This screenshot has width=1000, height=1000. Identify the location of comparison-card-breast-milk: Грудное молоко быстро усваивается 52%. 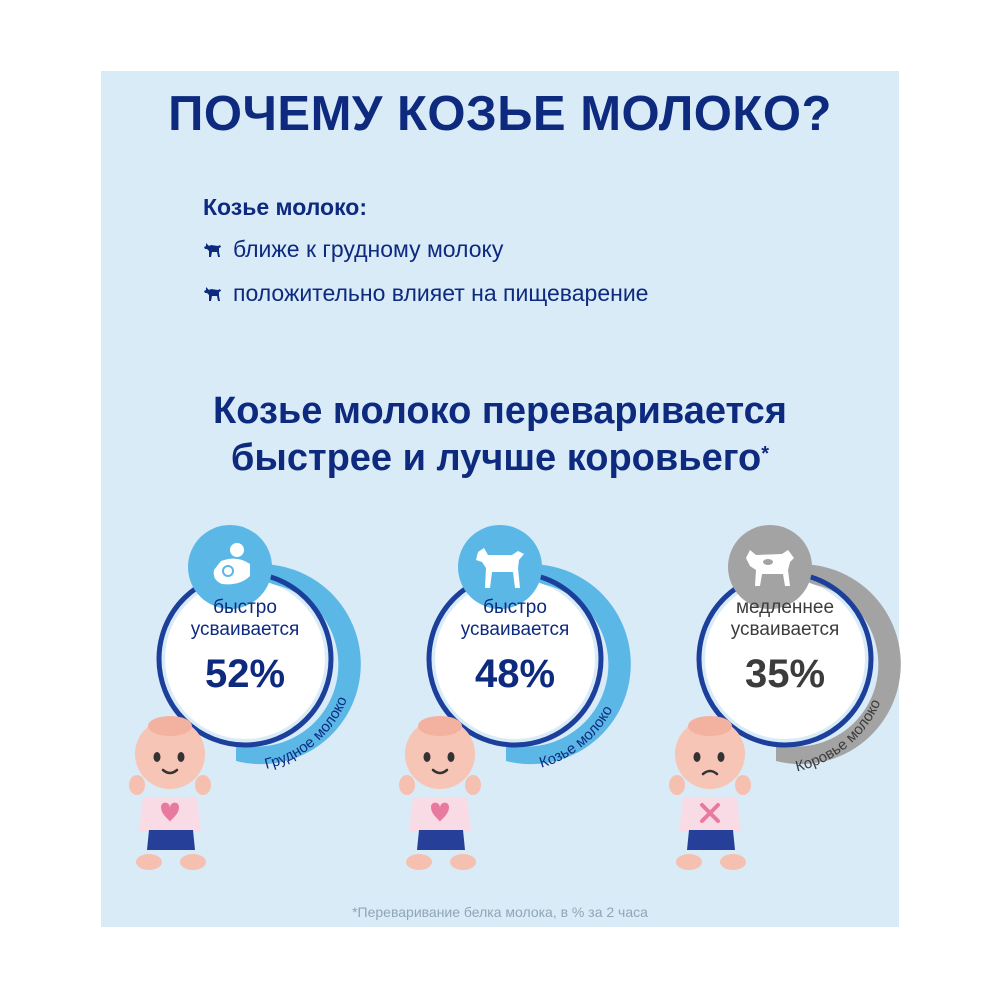
(249, 702).